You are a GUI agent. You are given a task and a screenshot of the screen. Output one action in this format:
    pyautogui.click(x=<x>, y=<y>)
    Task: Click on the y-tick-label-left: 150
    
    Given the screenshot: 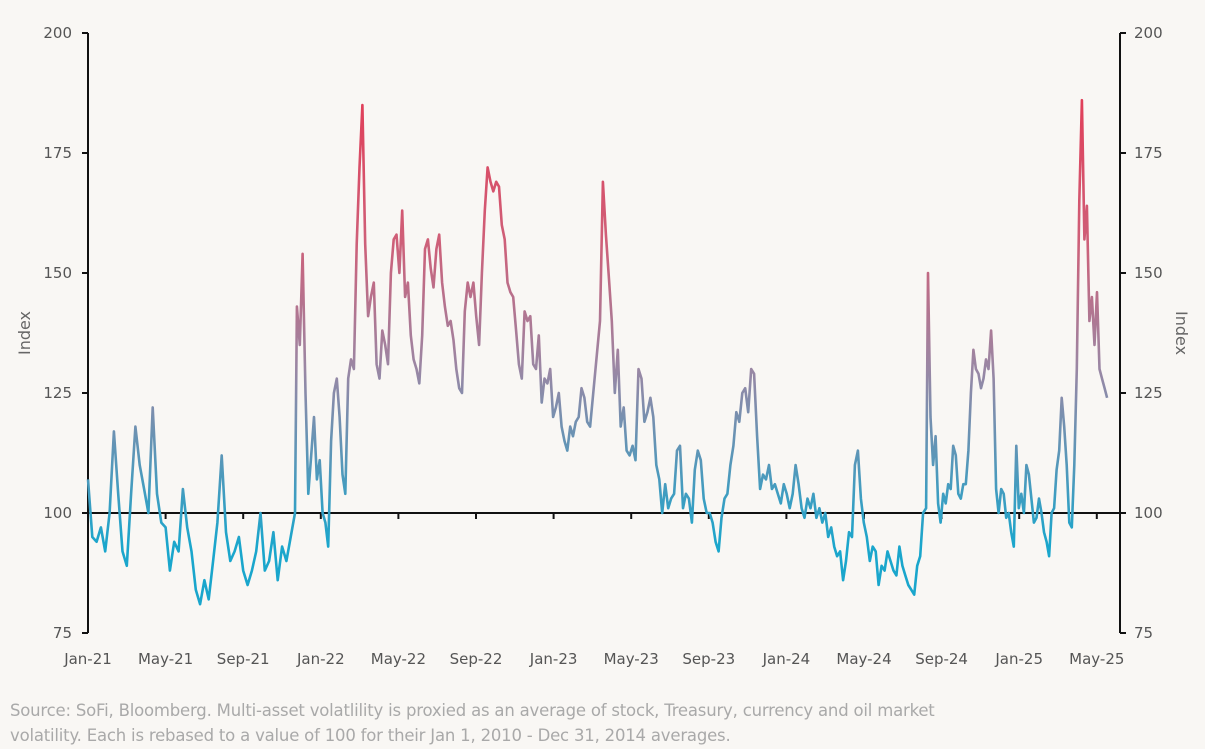 What is the action you would take?
    pyautogui.click(x=57, y=273)
    